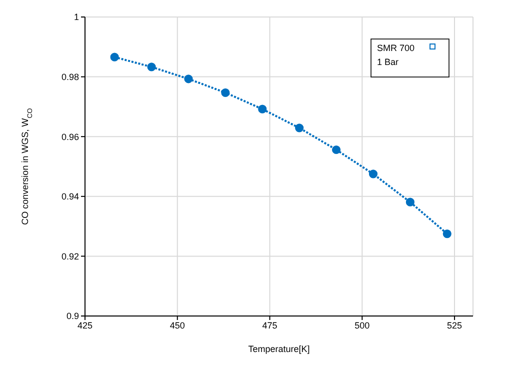  Describe the element at coordinates (279, 349) in the screenshot. I see `x-axis-title: Temperature[K]` at that location.